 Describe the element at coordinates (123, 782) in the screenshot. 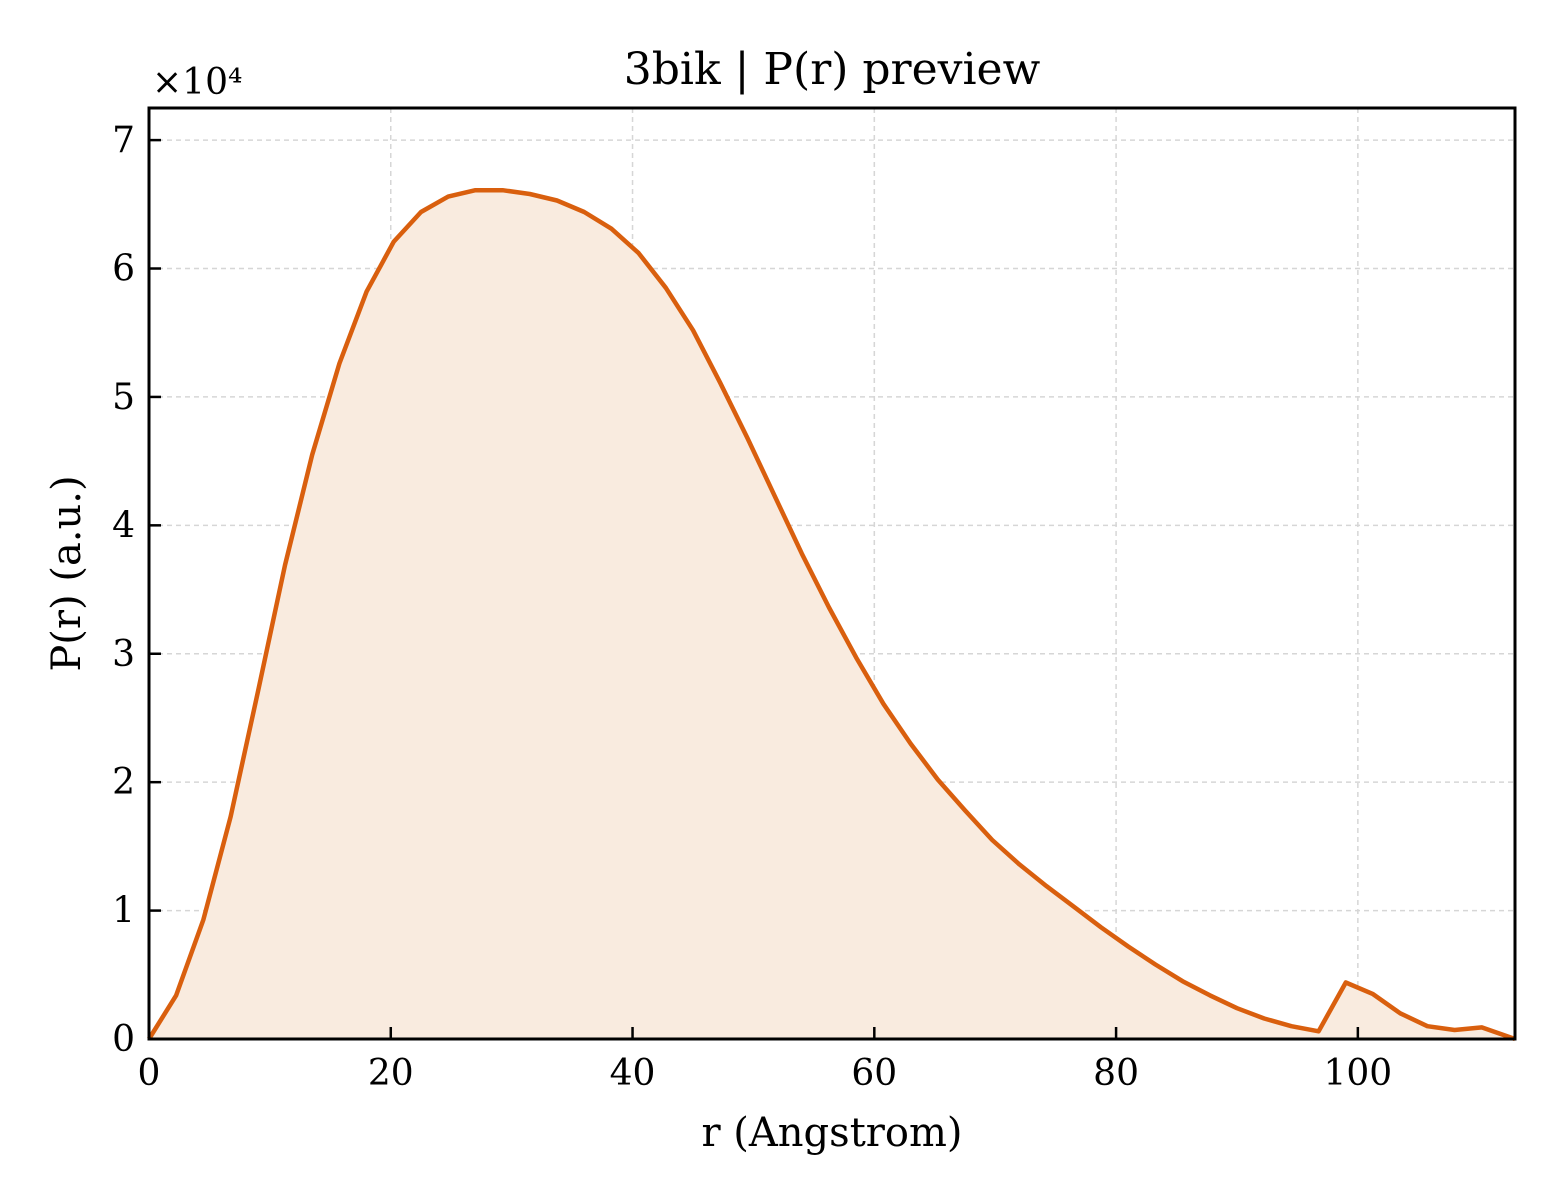

I see `y-tick-label: 2` at that location.